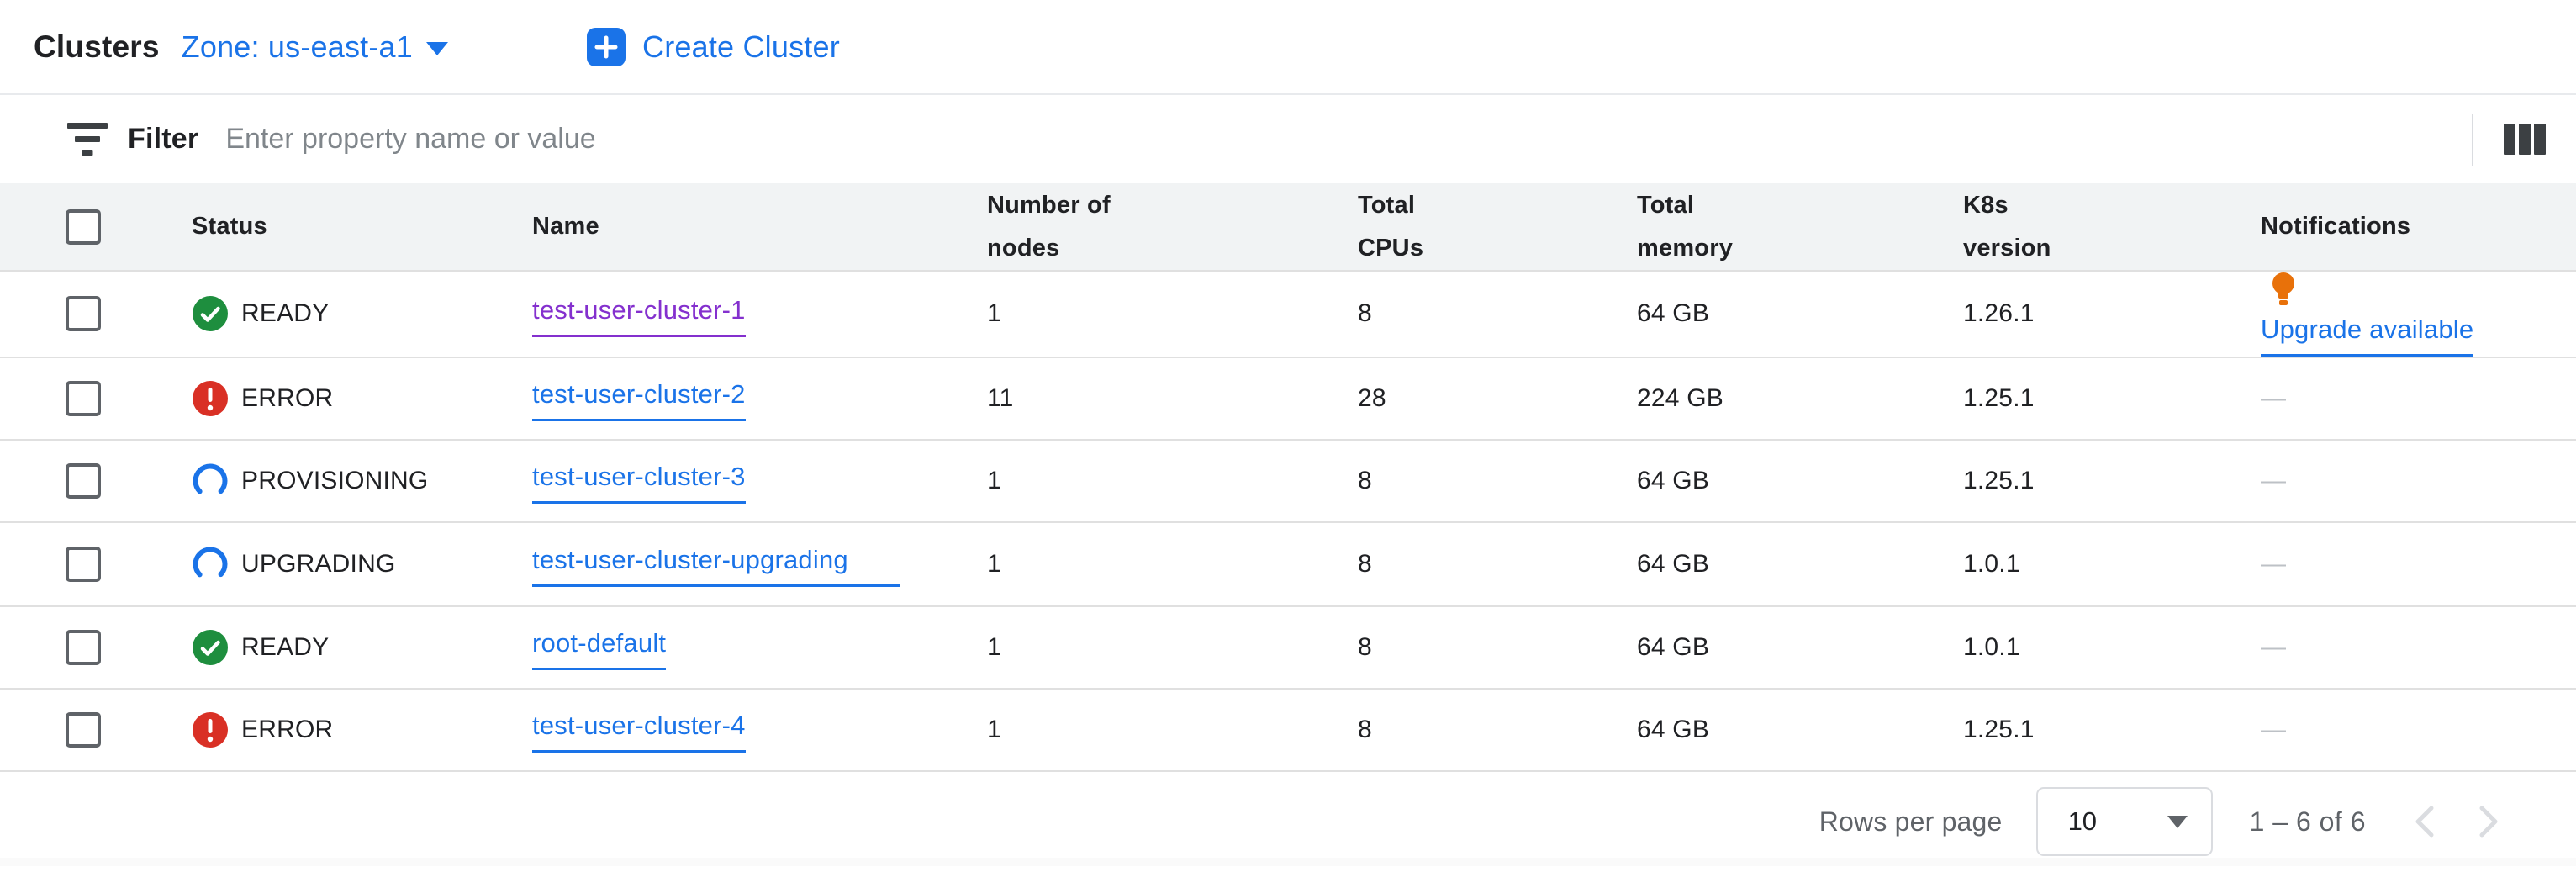 The image size is (2576, 872). I want to click on divider, so click(2472, 139).